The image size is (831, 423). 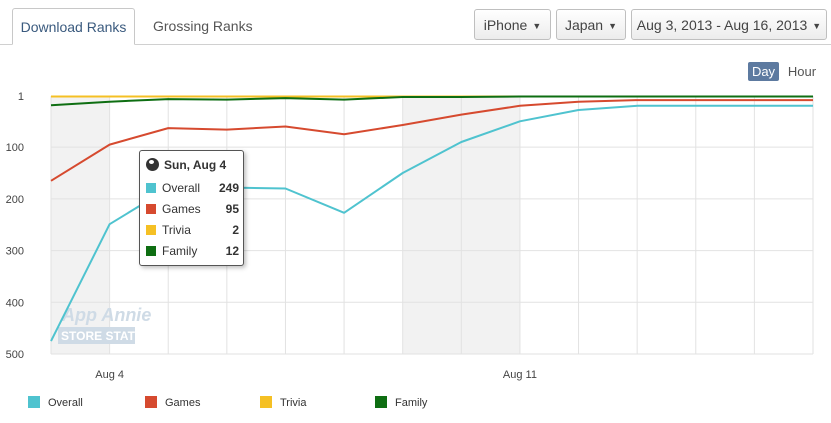 I want to click on tooltip-title: Sun, Aug 4, so click(x=186, y=165).